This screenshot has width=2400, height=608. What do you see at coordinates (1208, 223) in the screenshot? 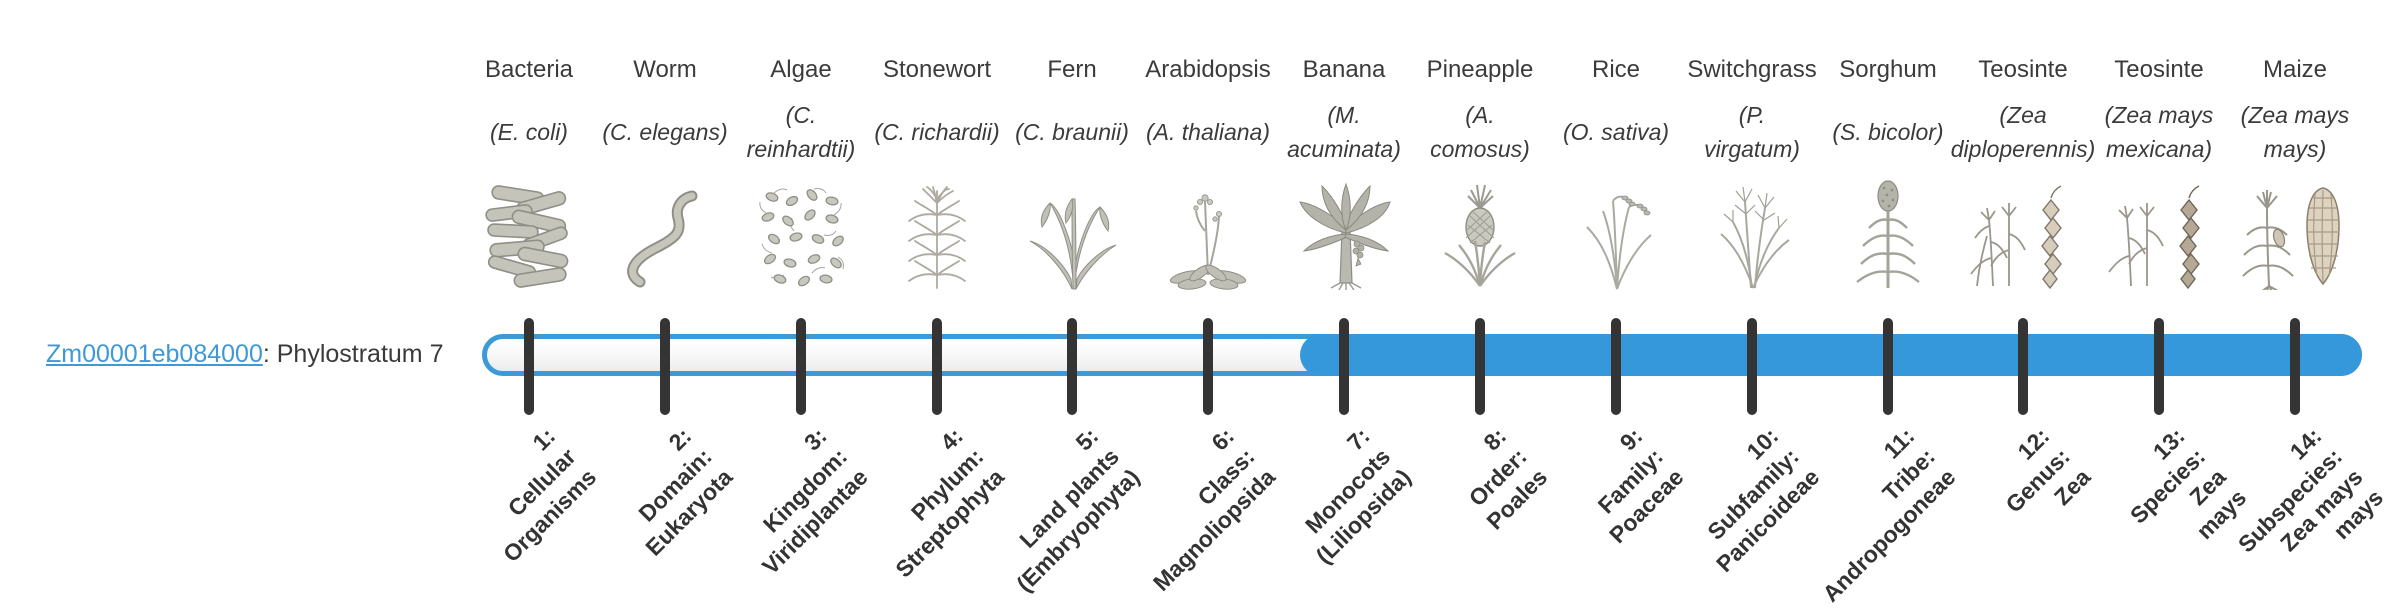
I see `arabidopsis-icon` at bounding box center [1208, 223].